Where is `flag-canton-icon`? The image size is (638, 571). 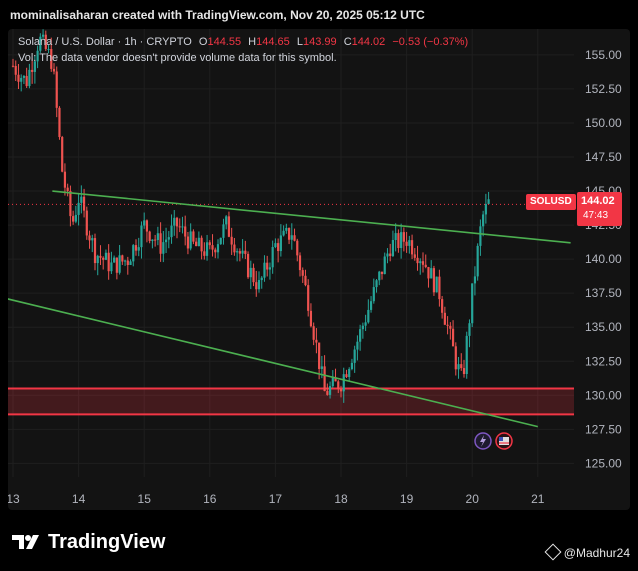 flag-canton-icon is located at coordinates (501, 439).